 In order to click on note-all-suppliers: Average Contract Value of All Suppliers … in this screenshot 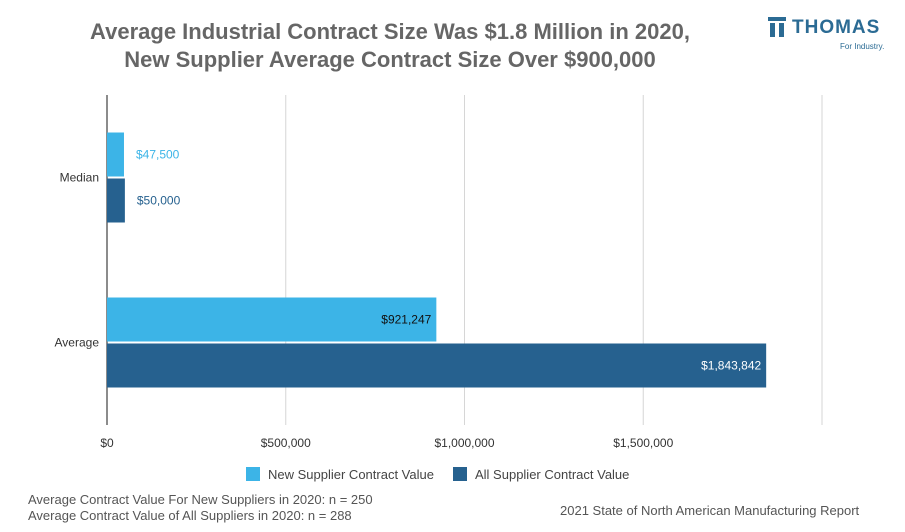, I will do `click(190, 515)`.